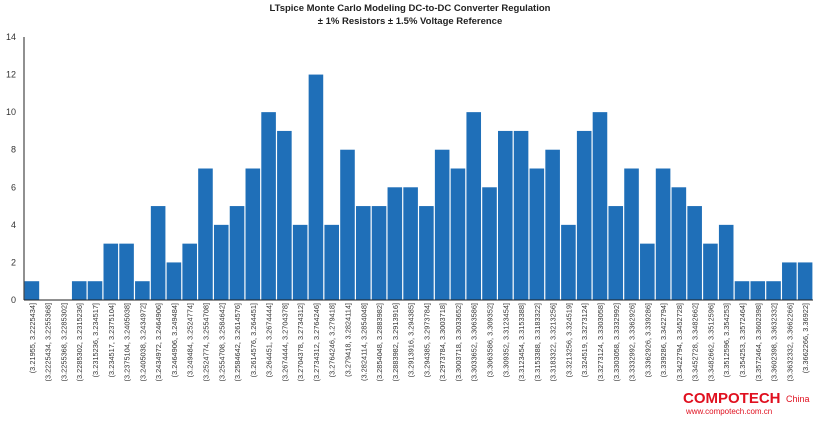 This screenshot has height=423, width=821. I want to click on x-tick-label: (3.279418, 3.2824114], so click(347, 340).